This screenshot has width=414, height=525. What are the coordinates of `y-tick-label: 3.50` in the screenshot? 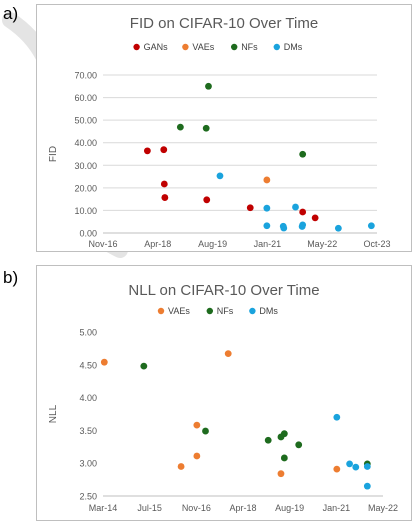 It's located at (88, 431).